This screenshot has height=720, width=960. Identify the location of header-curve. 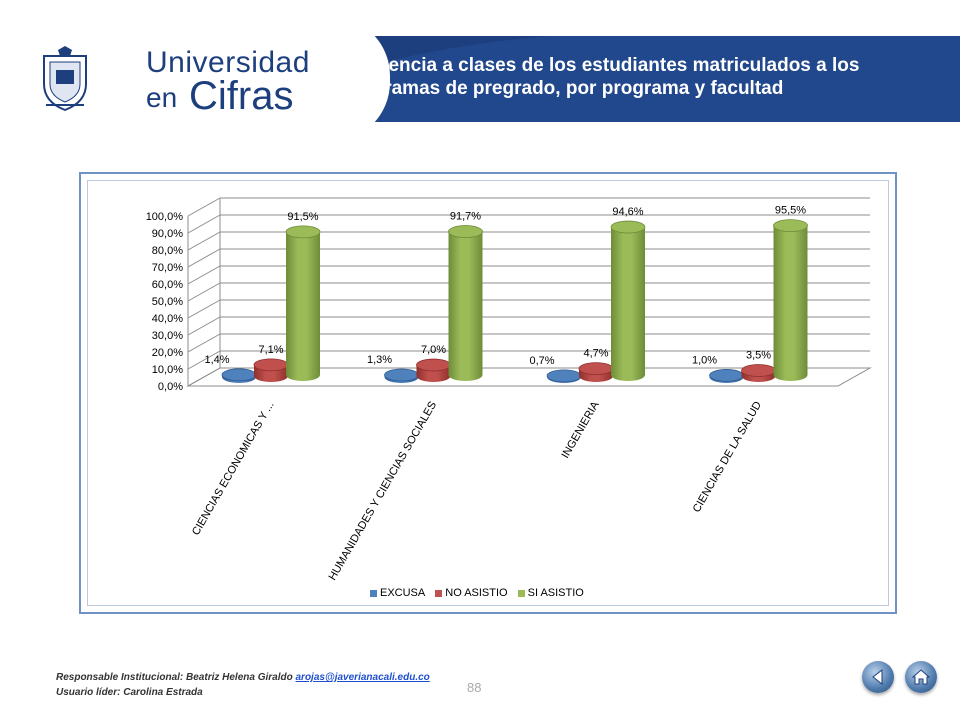
(350, 79).